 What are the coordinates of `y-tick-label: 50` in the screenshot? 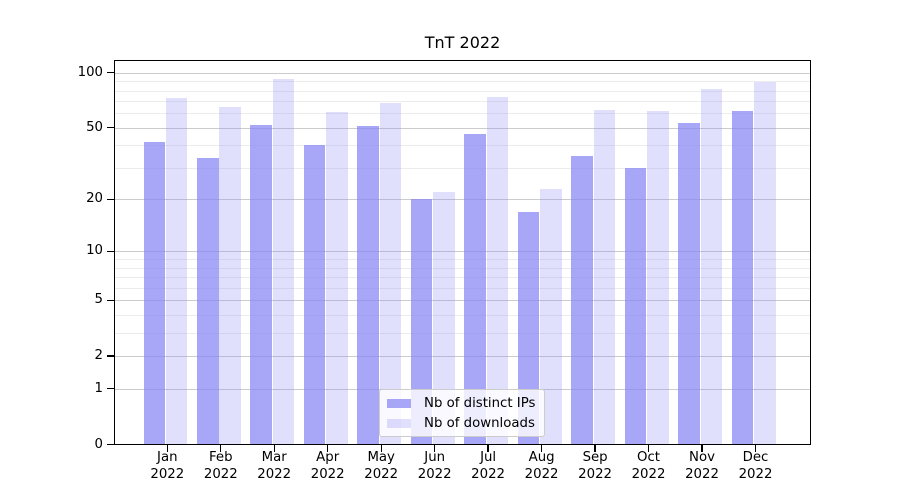 It's located at (94, 127).